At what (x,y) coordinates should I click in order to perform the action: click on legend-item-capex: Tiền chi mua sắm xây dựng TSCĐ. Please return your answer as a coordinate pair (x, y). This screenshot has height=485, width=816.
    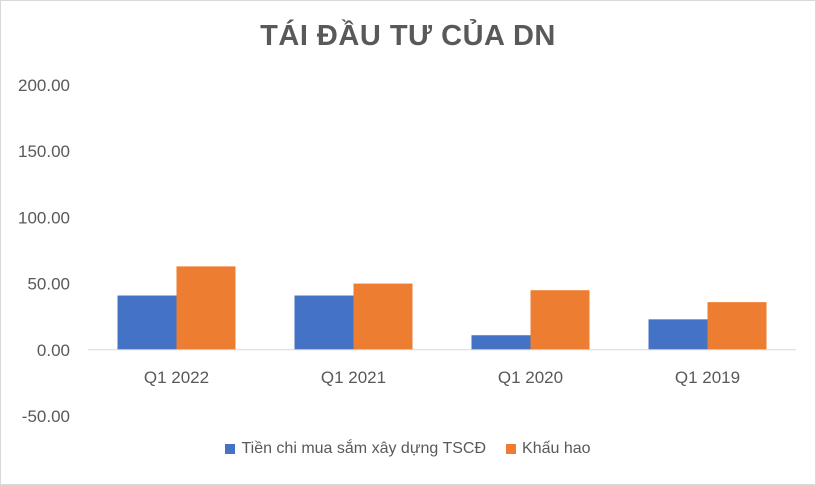
    Looking at the image, I should click on (355, 449).